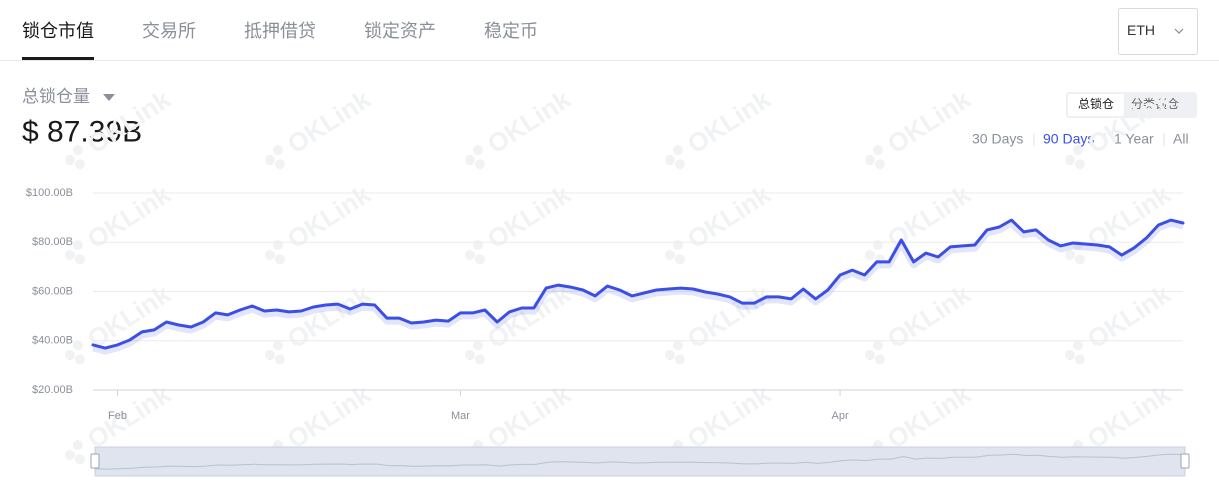 Image resolution: width=1219 pixels, height=491 pixels. What do you see at coordinates (1155, 103) in the screenshot?
I see `toggle-option: 分类锁仓` at bounding box center [1155, 103].